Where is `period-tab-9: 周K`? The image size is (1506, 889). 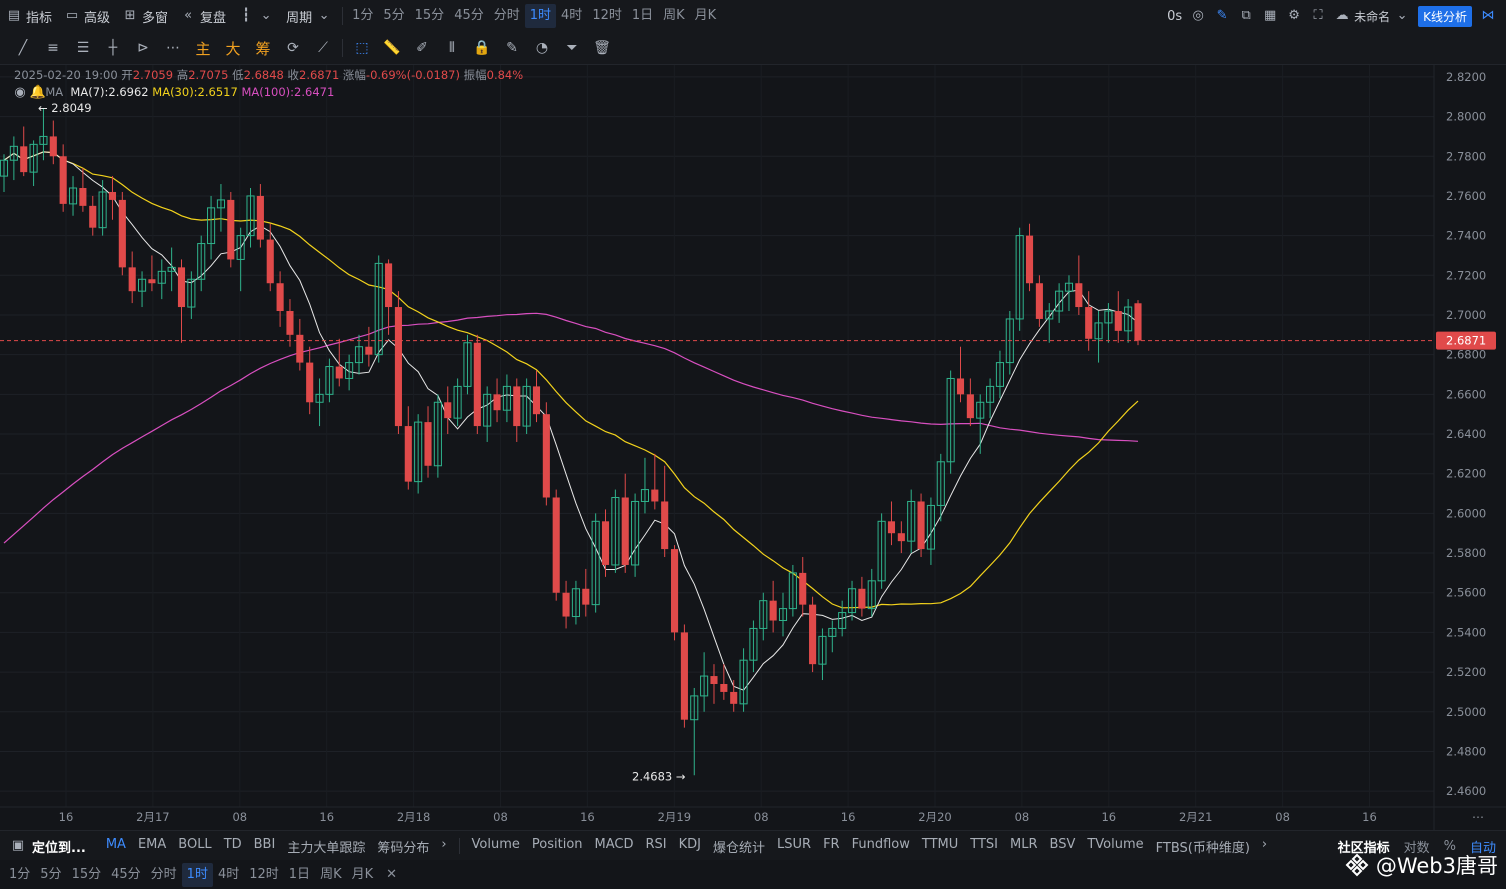
period-tab-9: 周K is located at coordinates (674, 15).